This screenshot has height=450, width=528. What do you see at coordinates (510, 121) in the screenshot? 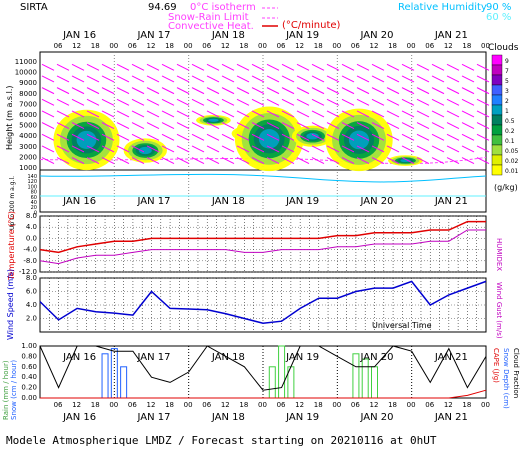
I see `colorbar-level-label: 0.5` at bounding box center [510, 121].